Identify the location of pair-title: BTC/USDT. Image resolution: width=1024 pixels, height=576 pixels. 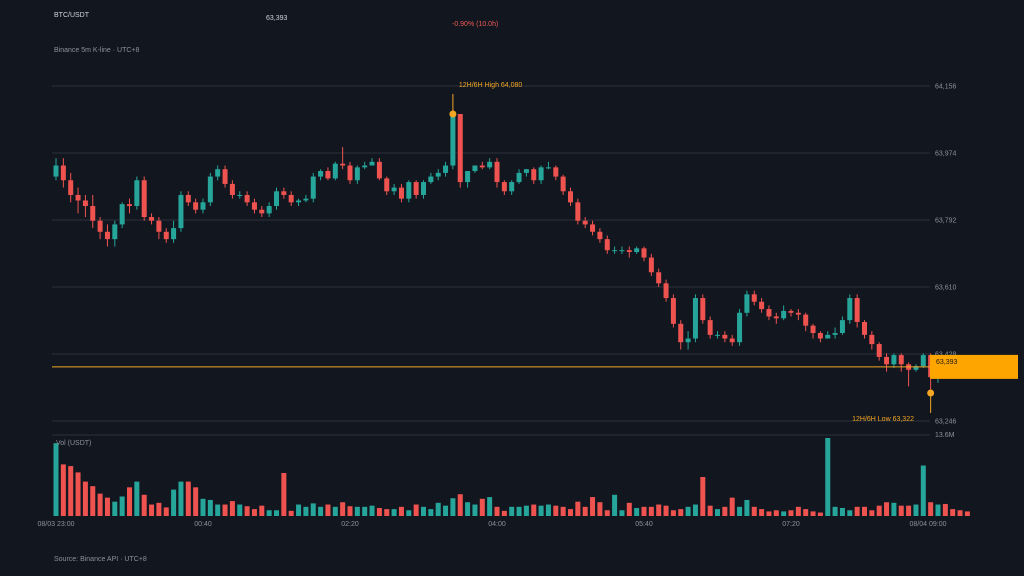
(71, 15).